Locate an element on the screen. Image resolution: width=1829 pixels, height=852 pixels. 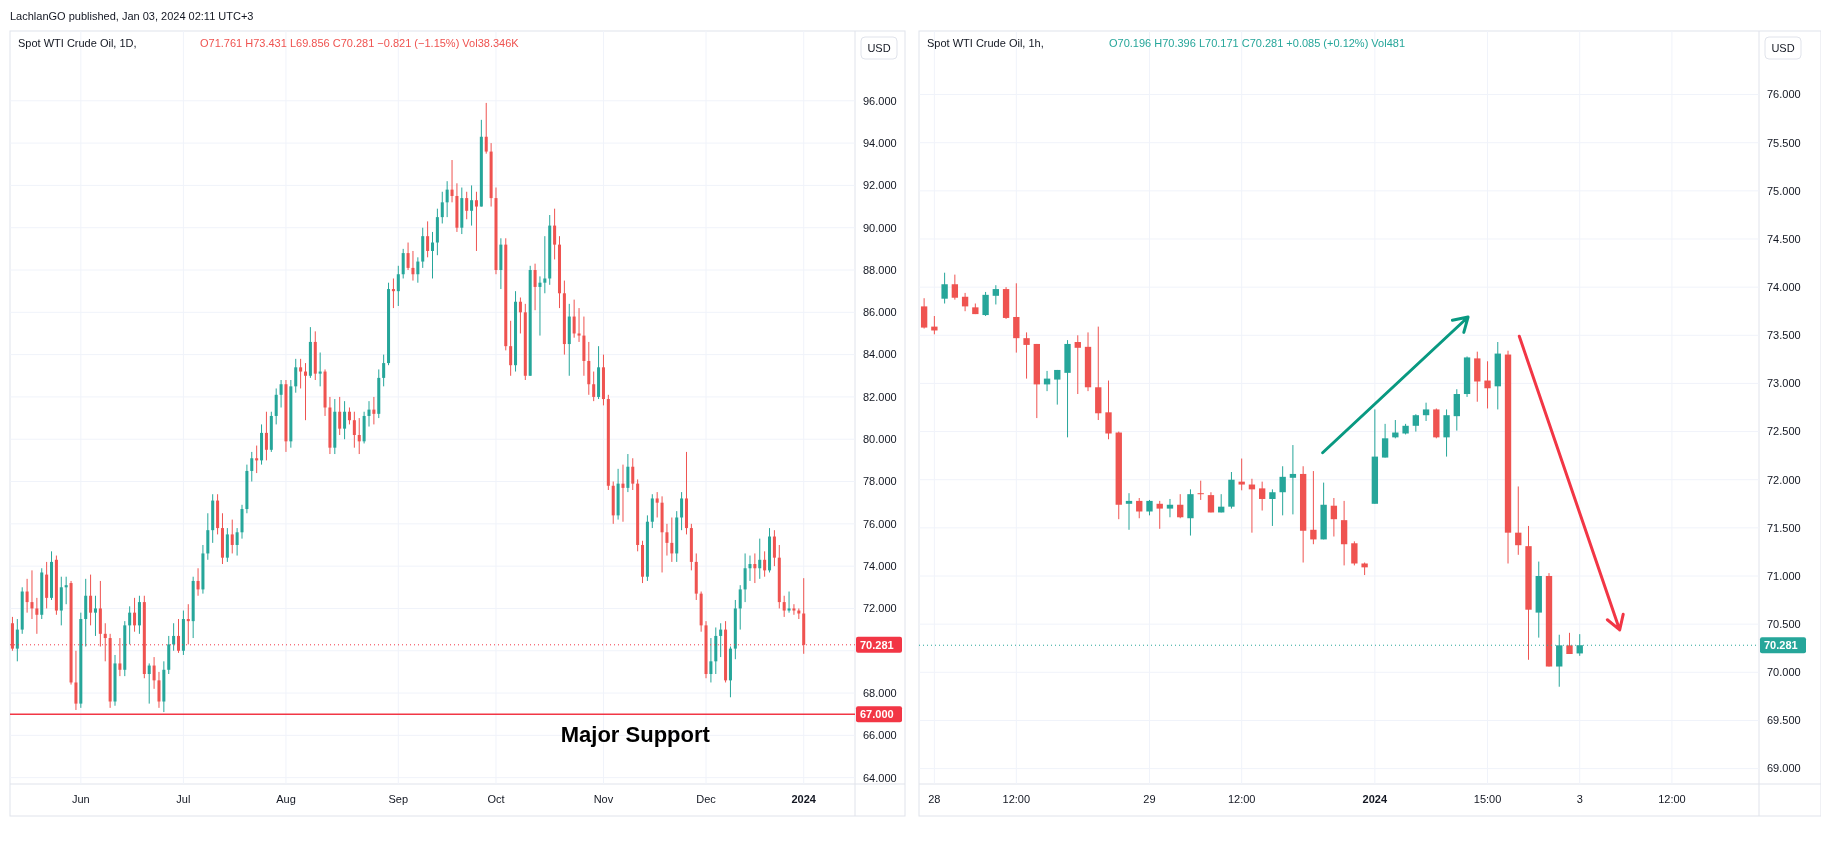
y-tick-label: 72.000 is located at coordinates (880, 608).